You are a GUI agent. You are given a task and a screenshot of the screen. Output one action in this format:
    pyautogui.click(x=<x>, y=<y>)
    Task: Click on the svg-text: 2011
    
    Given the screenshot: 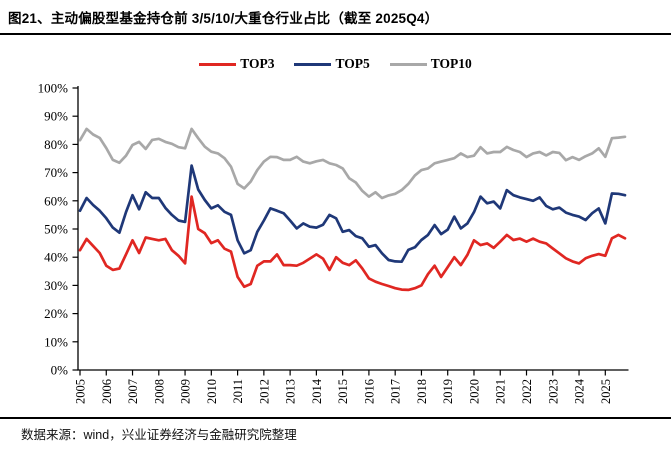 What is the action you would take?
    pyautogui.click(x=238, y=391)
    